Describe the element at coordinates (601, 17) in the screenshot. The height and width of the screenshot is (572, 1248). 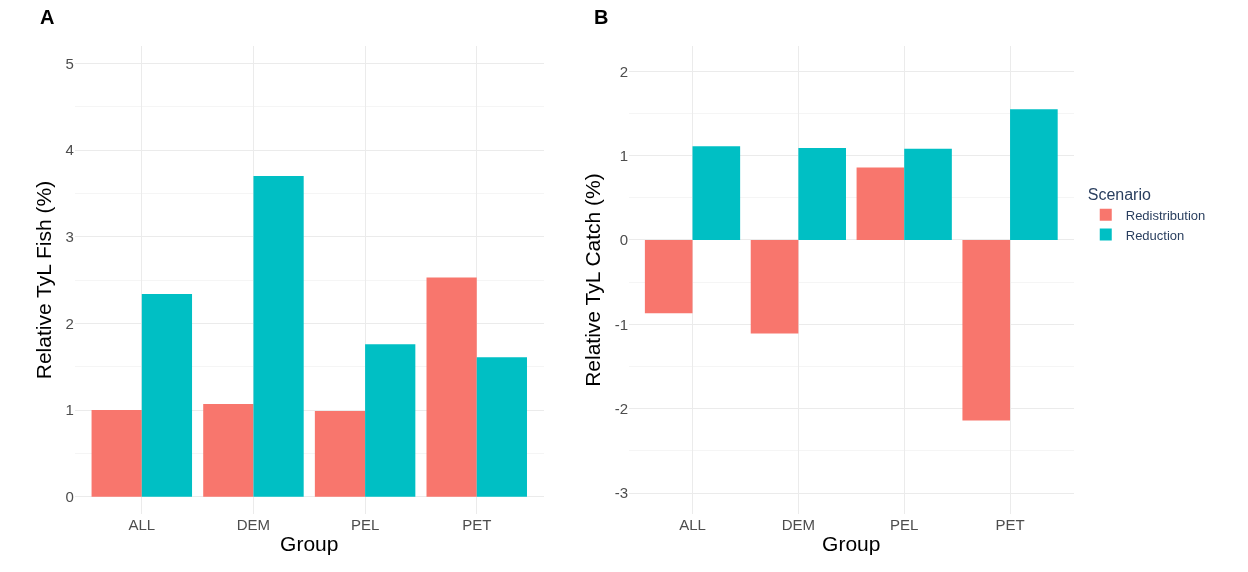
I see `chart-title: B` at that location.